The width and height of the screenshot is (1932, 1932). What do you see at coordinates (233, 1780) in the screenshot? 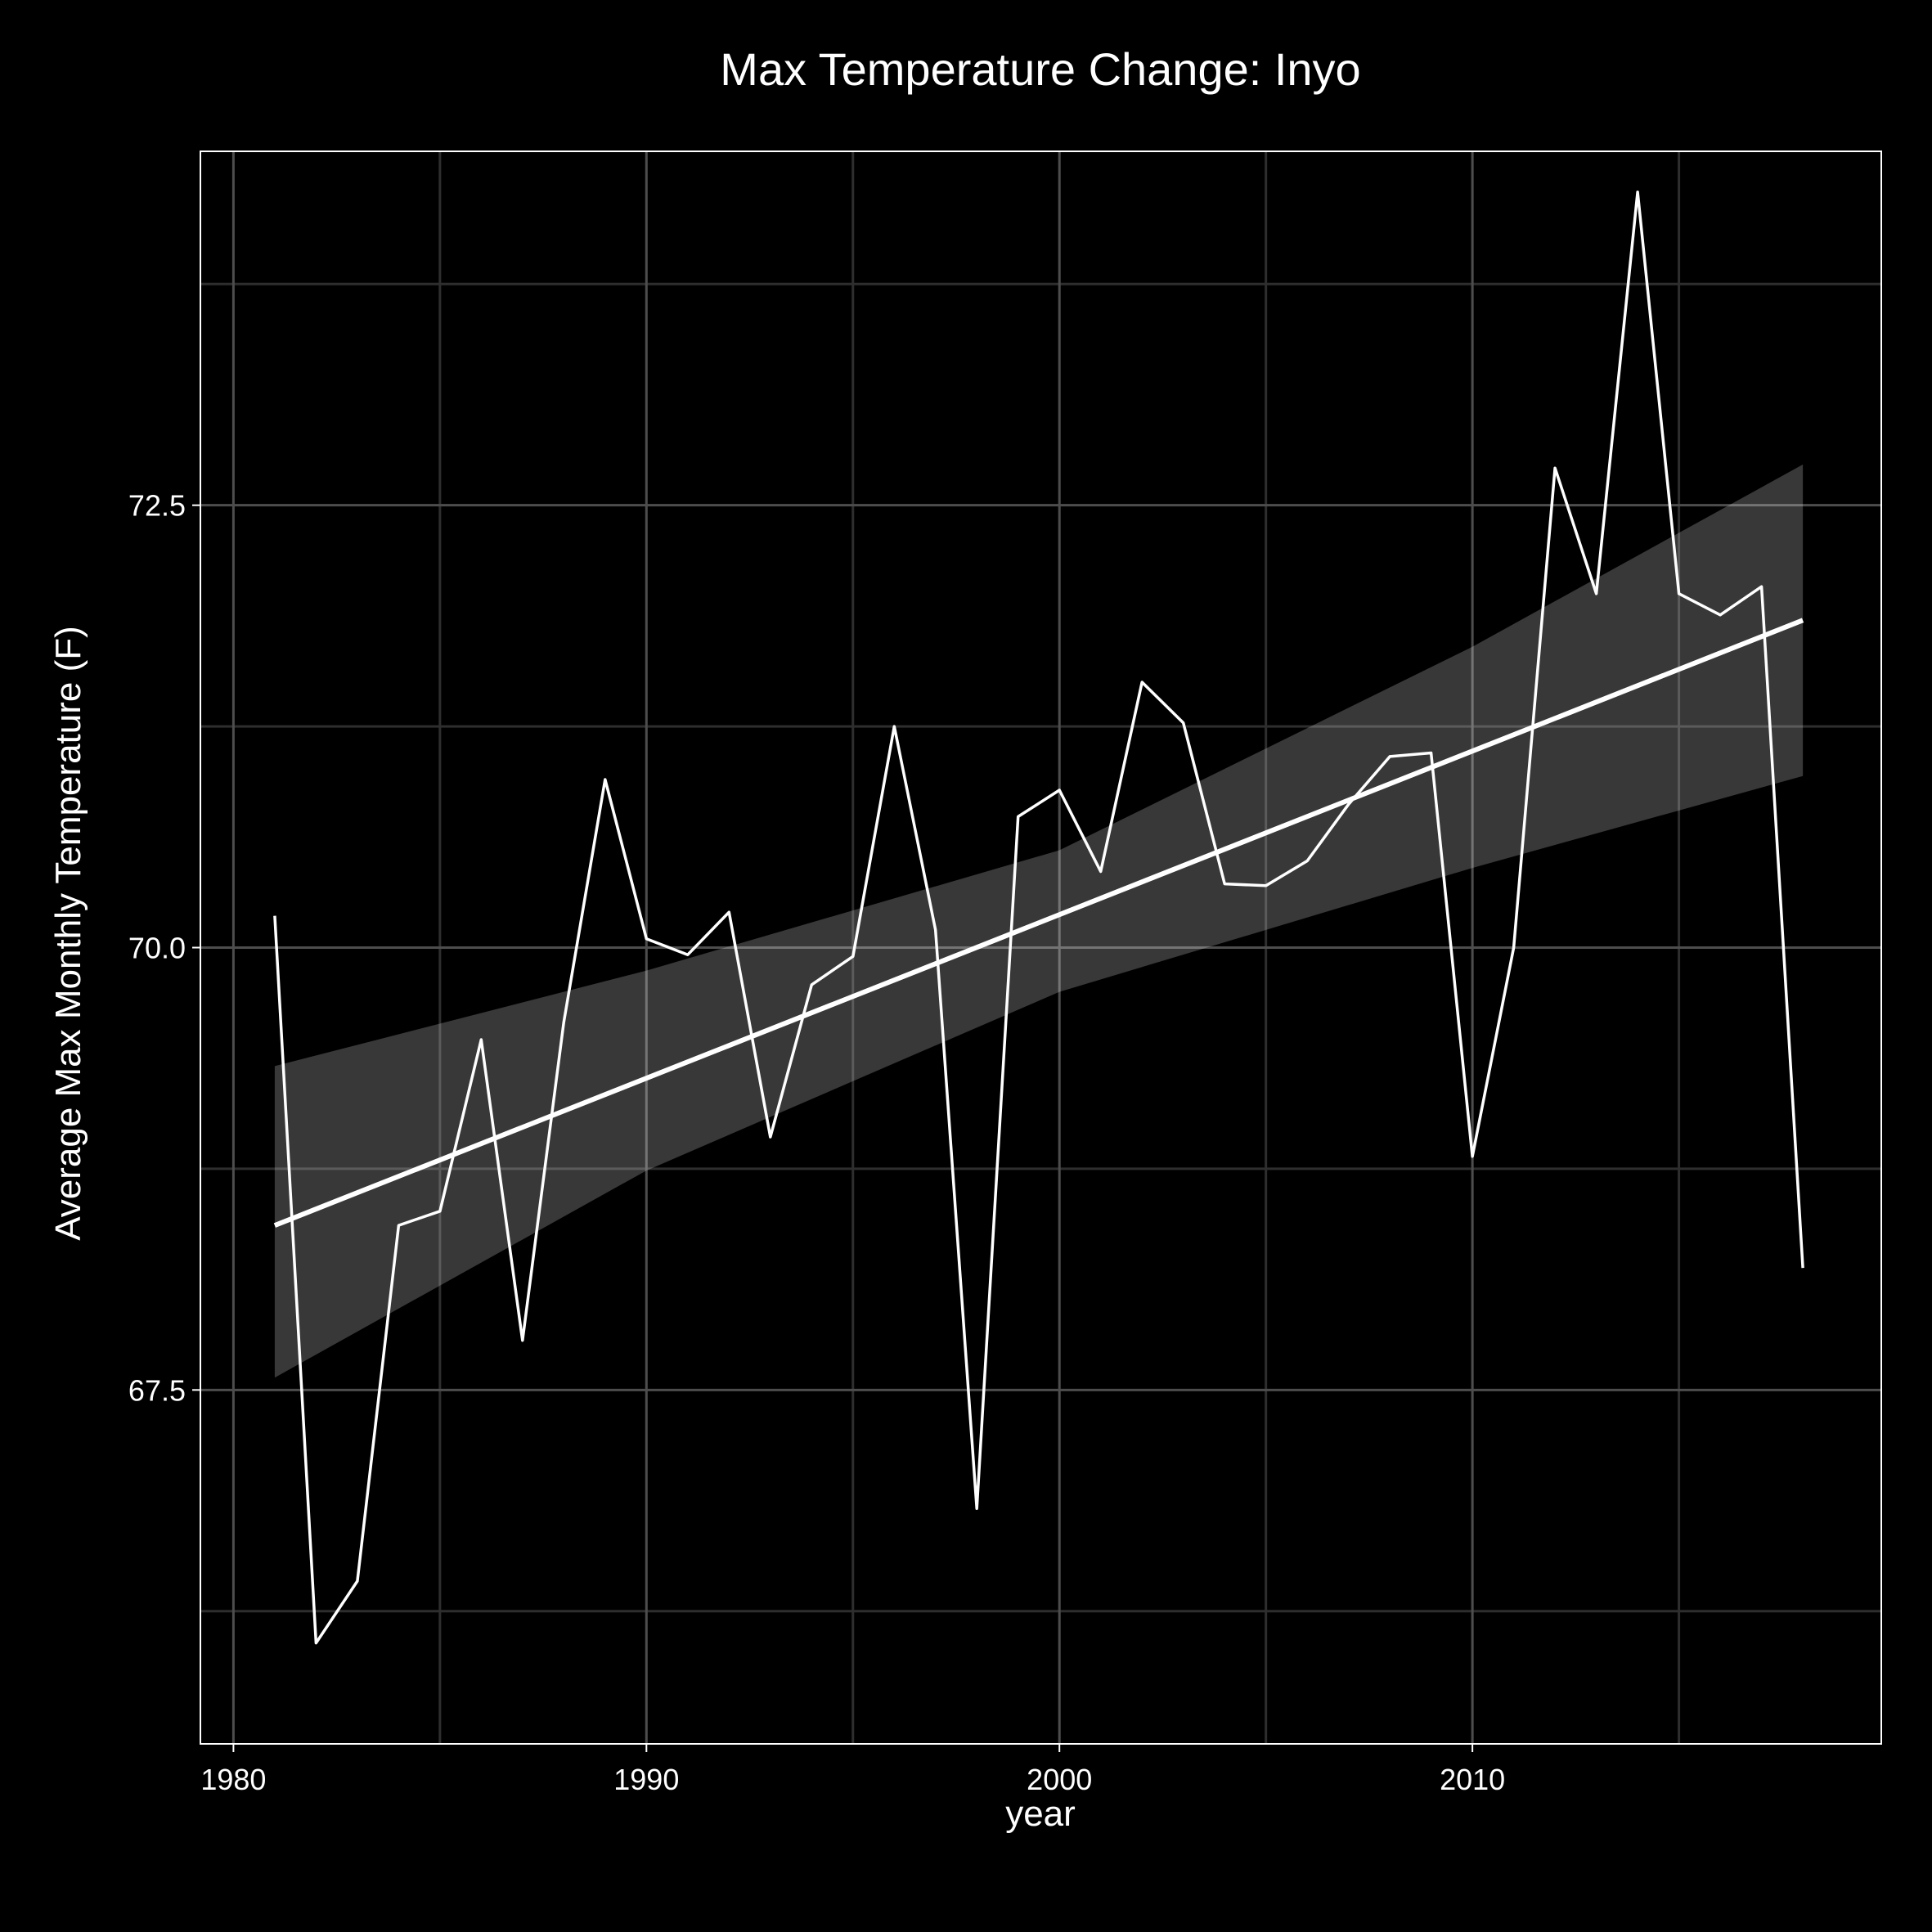
I see `x-tick-label: 1980` at bounding box center [233, 1780].